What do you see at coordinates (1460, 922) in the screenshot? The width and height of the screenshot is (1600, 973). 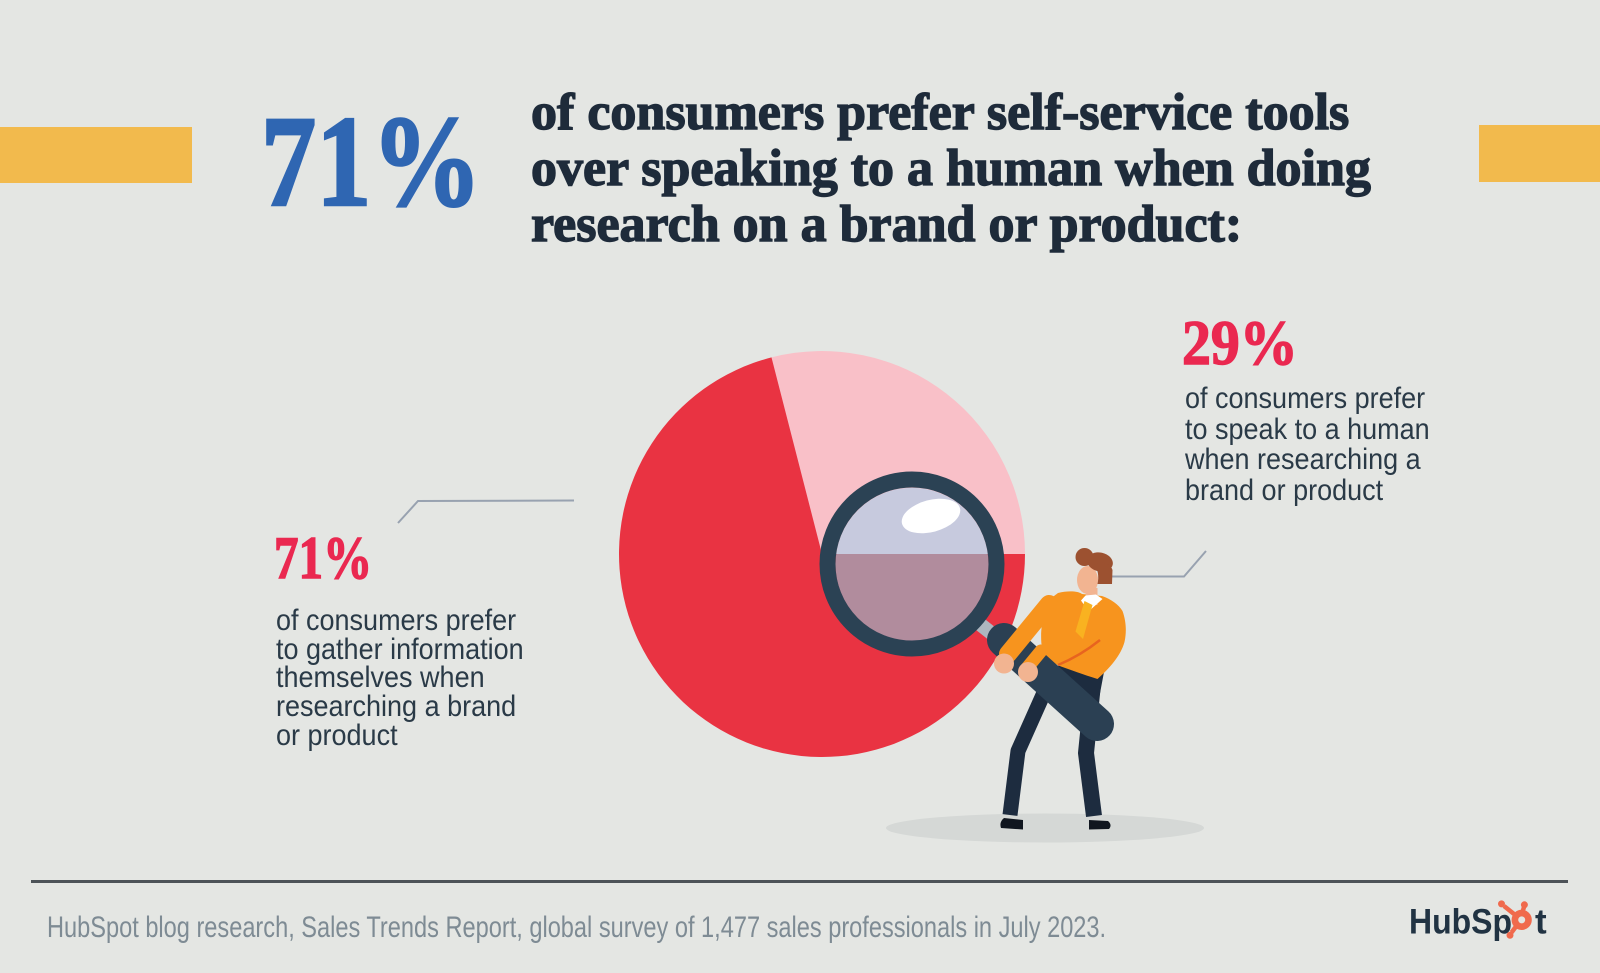 I see `svg-text: HubSp` at bounding box center [1460, 922].